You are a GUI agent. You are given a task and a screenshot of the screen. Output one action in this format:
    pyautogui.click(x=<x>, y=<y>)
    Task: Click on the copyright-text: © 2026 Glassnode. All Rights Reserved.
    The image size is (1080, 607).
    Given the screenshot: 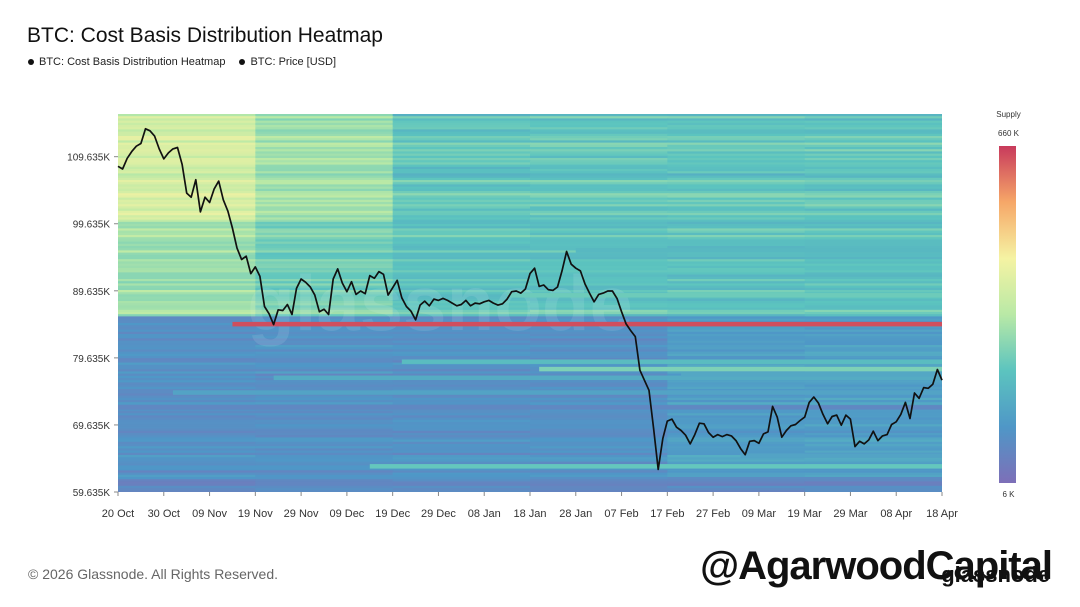 What is the action you would take?
    pyautogui.click(x=153, y=574)
    